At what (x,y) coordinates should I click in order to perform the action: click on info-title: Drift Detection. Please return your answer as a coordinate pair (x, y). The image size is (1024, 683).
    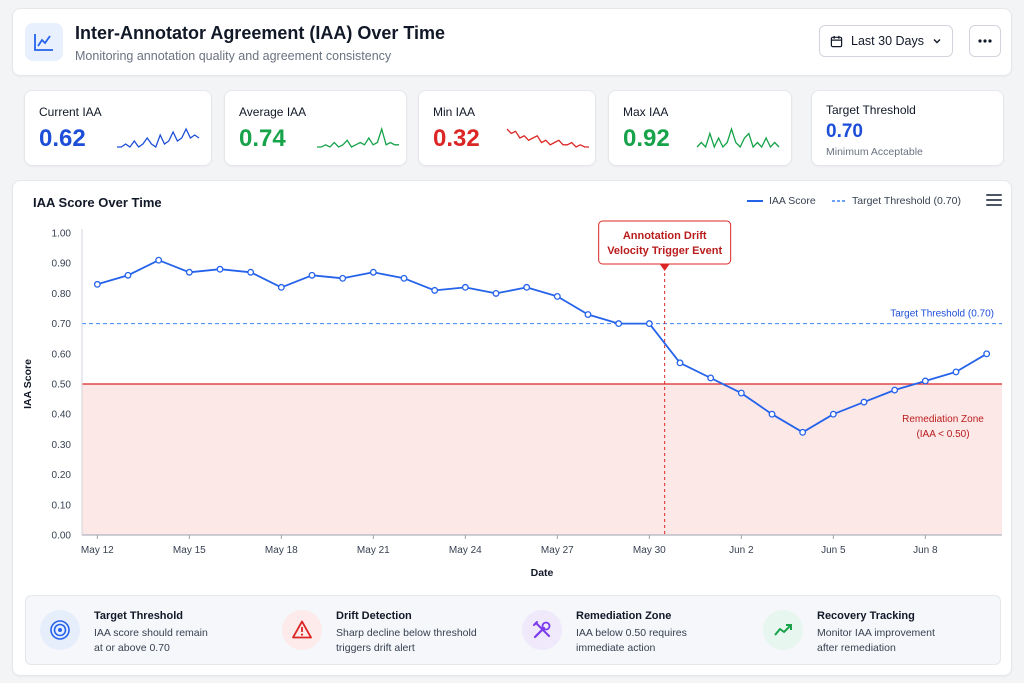
    Looking at the image, I should click on (374, 616).